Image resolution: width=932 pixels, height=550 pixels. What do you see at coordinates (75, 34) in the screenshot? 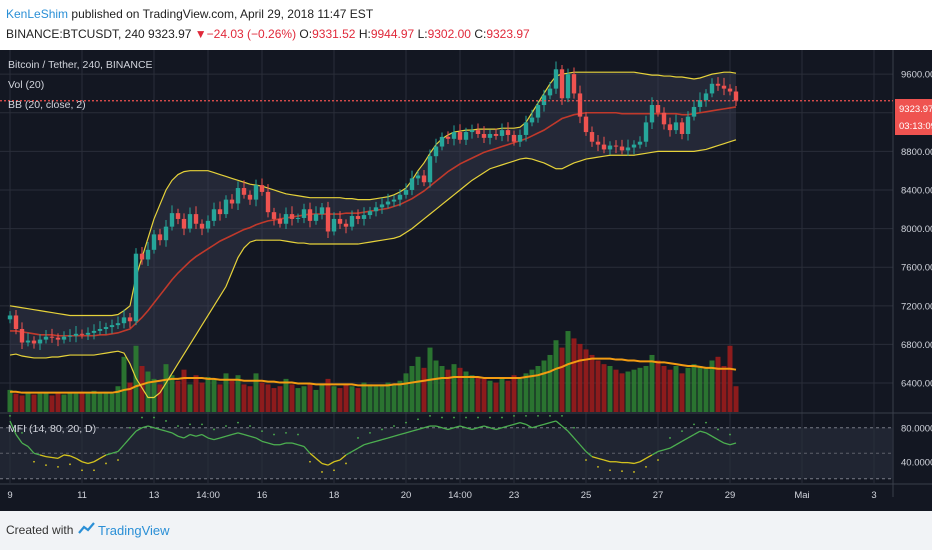
I see `symbol-label: BINANCE:BTCUSDT, 240` at bounding box center [75, 34].